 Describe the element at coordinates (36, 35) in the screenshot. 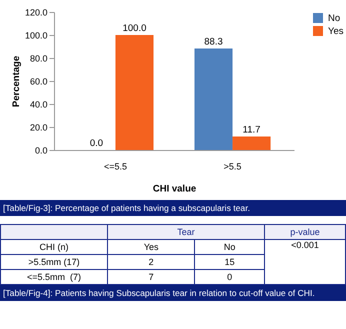

I see `y-tick-label: 100.0` at that location.